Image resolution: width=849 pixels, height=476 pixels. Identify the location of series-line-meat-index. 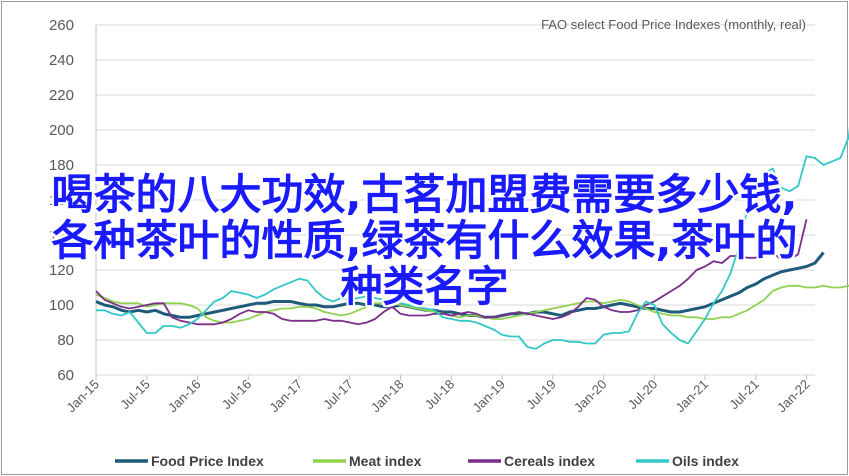
(472, 304).